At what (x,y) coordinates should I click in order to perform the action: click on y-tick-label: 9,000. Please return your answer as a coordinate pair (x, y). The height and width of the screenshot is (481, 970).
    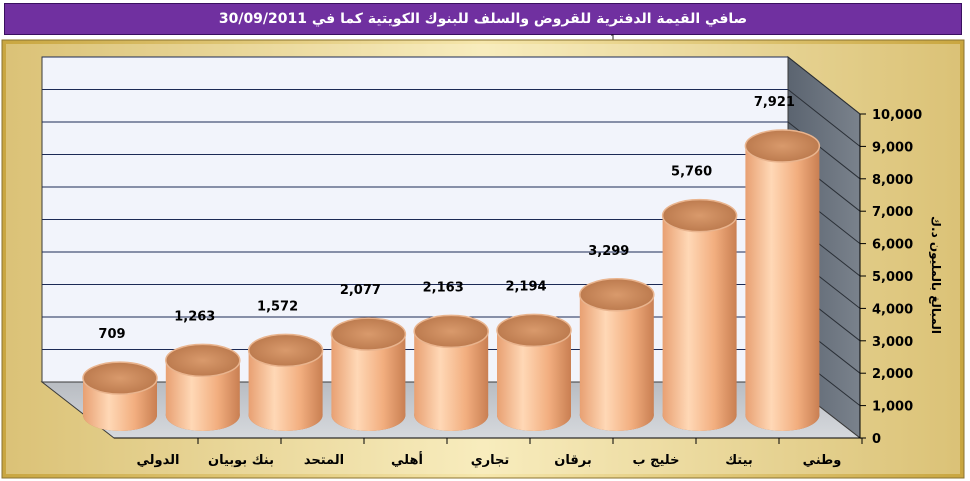
    Looking at the image, I should click on (892, 147).